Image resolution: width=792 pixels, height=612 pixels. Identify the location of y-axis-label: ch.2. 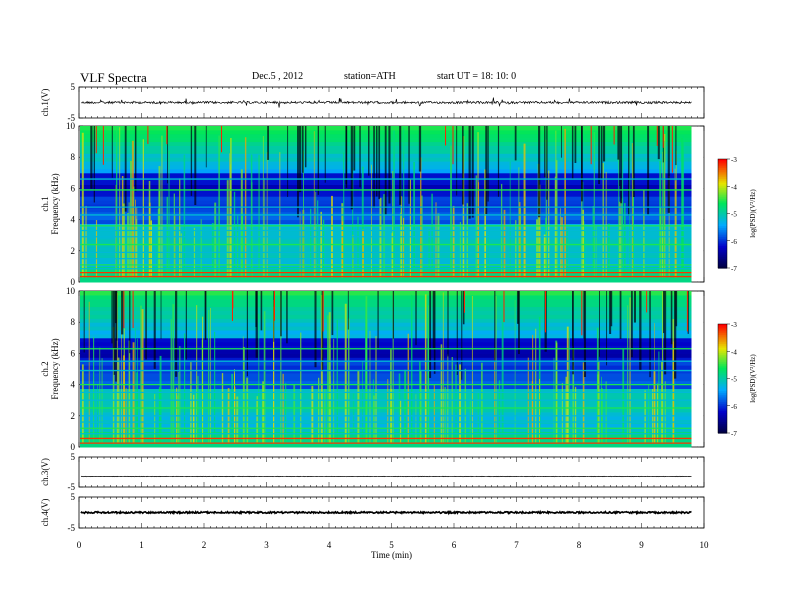
(45, 368).